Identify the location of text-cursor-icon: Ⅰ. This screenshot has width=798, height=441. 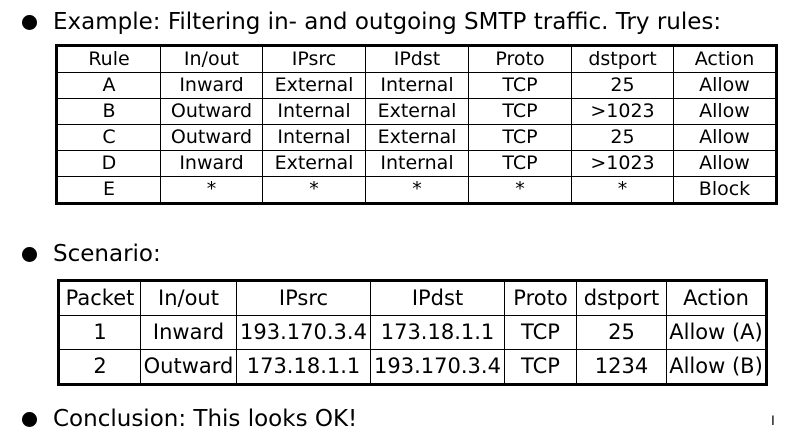
(773, 421).